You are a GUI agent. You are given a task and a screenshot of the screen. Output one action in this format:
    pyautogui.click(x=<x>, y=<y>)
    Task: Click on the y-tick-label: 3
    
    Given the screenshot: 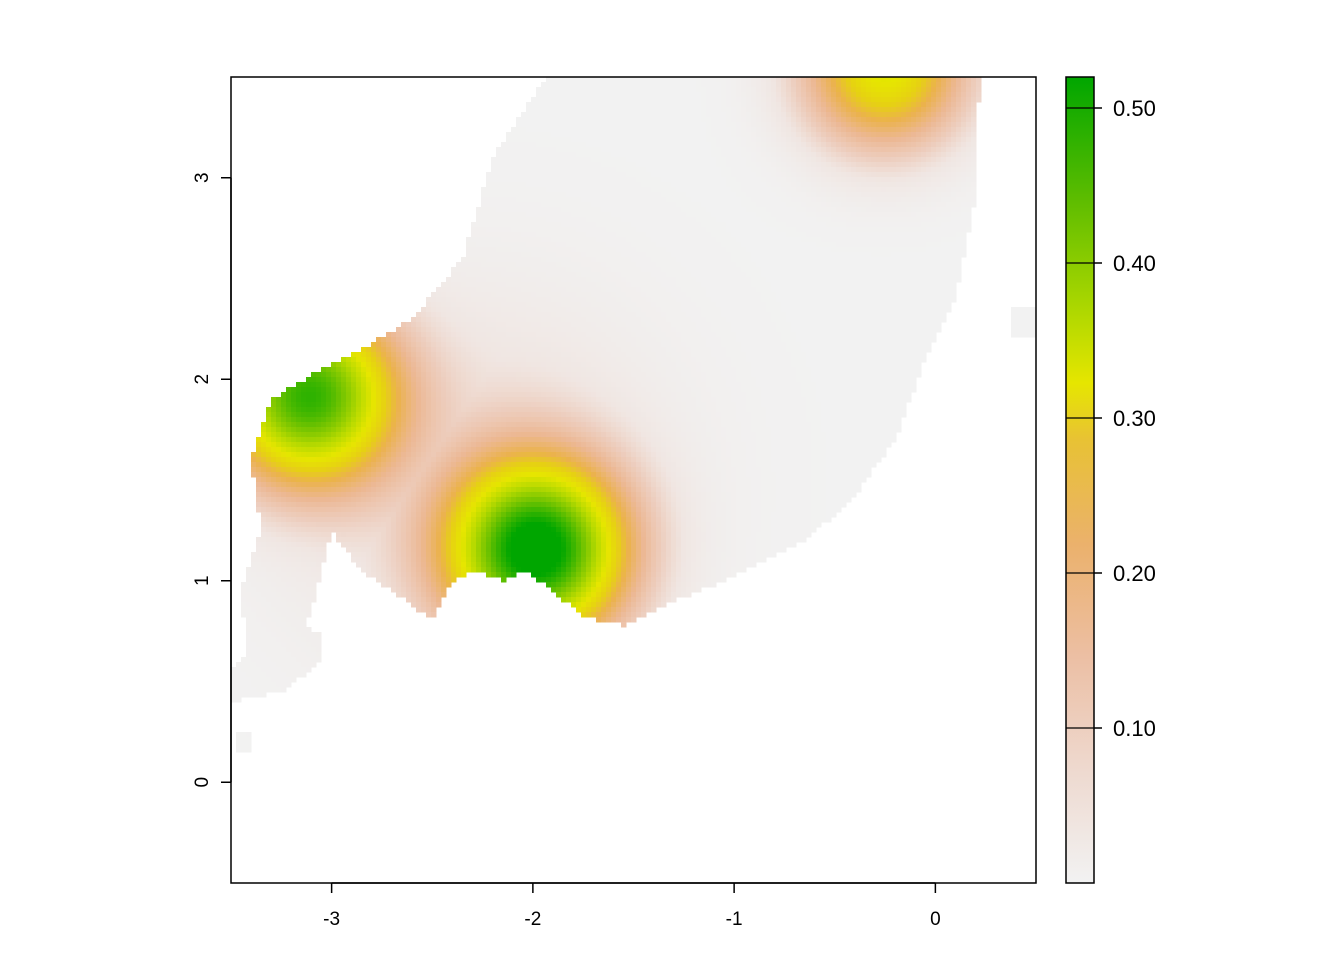 What is the action you would take?
    pyautogui.click(x=202, y=177)
    